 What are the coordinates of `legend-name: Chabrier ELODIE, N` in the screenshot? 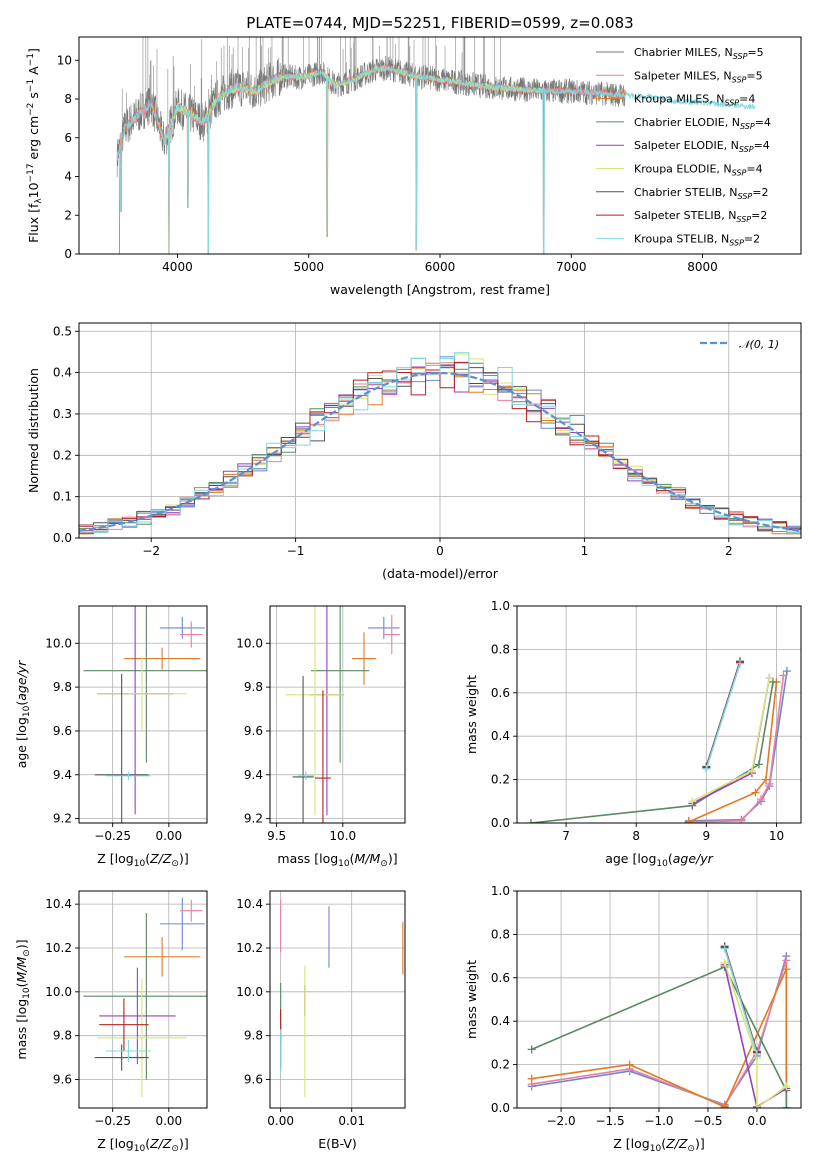 It's located at (687, 122).